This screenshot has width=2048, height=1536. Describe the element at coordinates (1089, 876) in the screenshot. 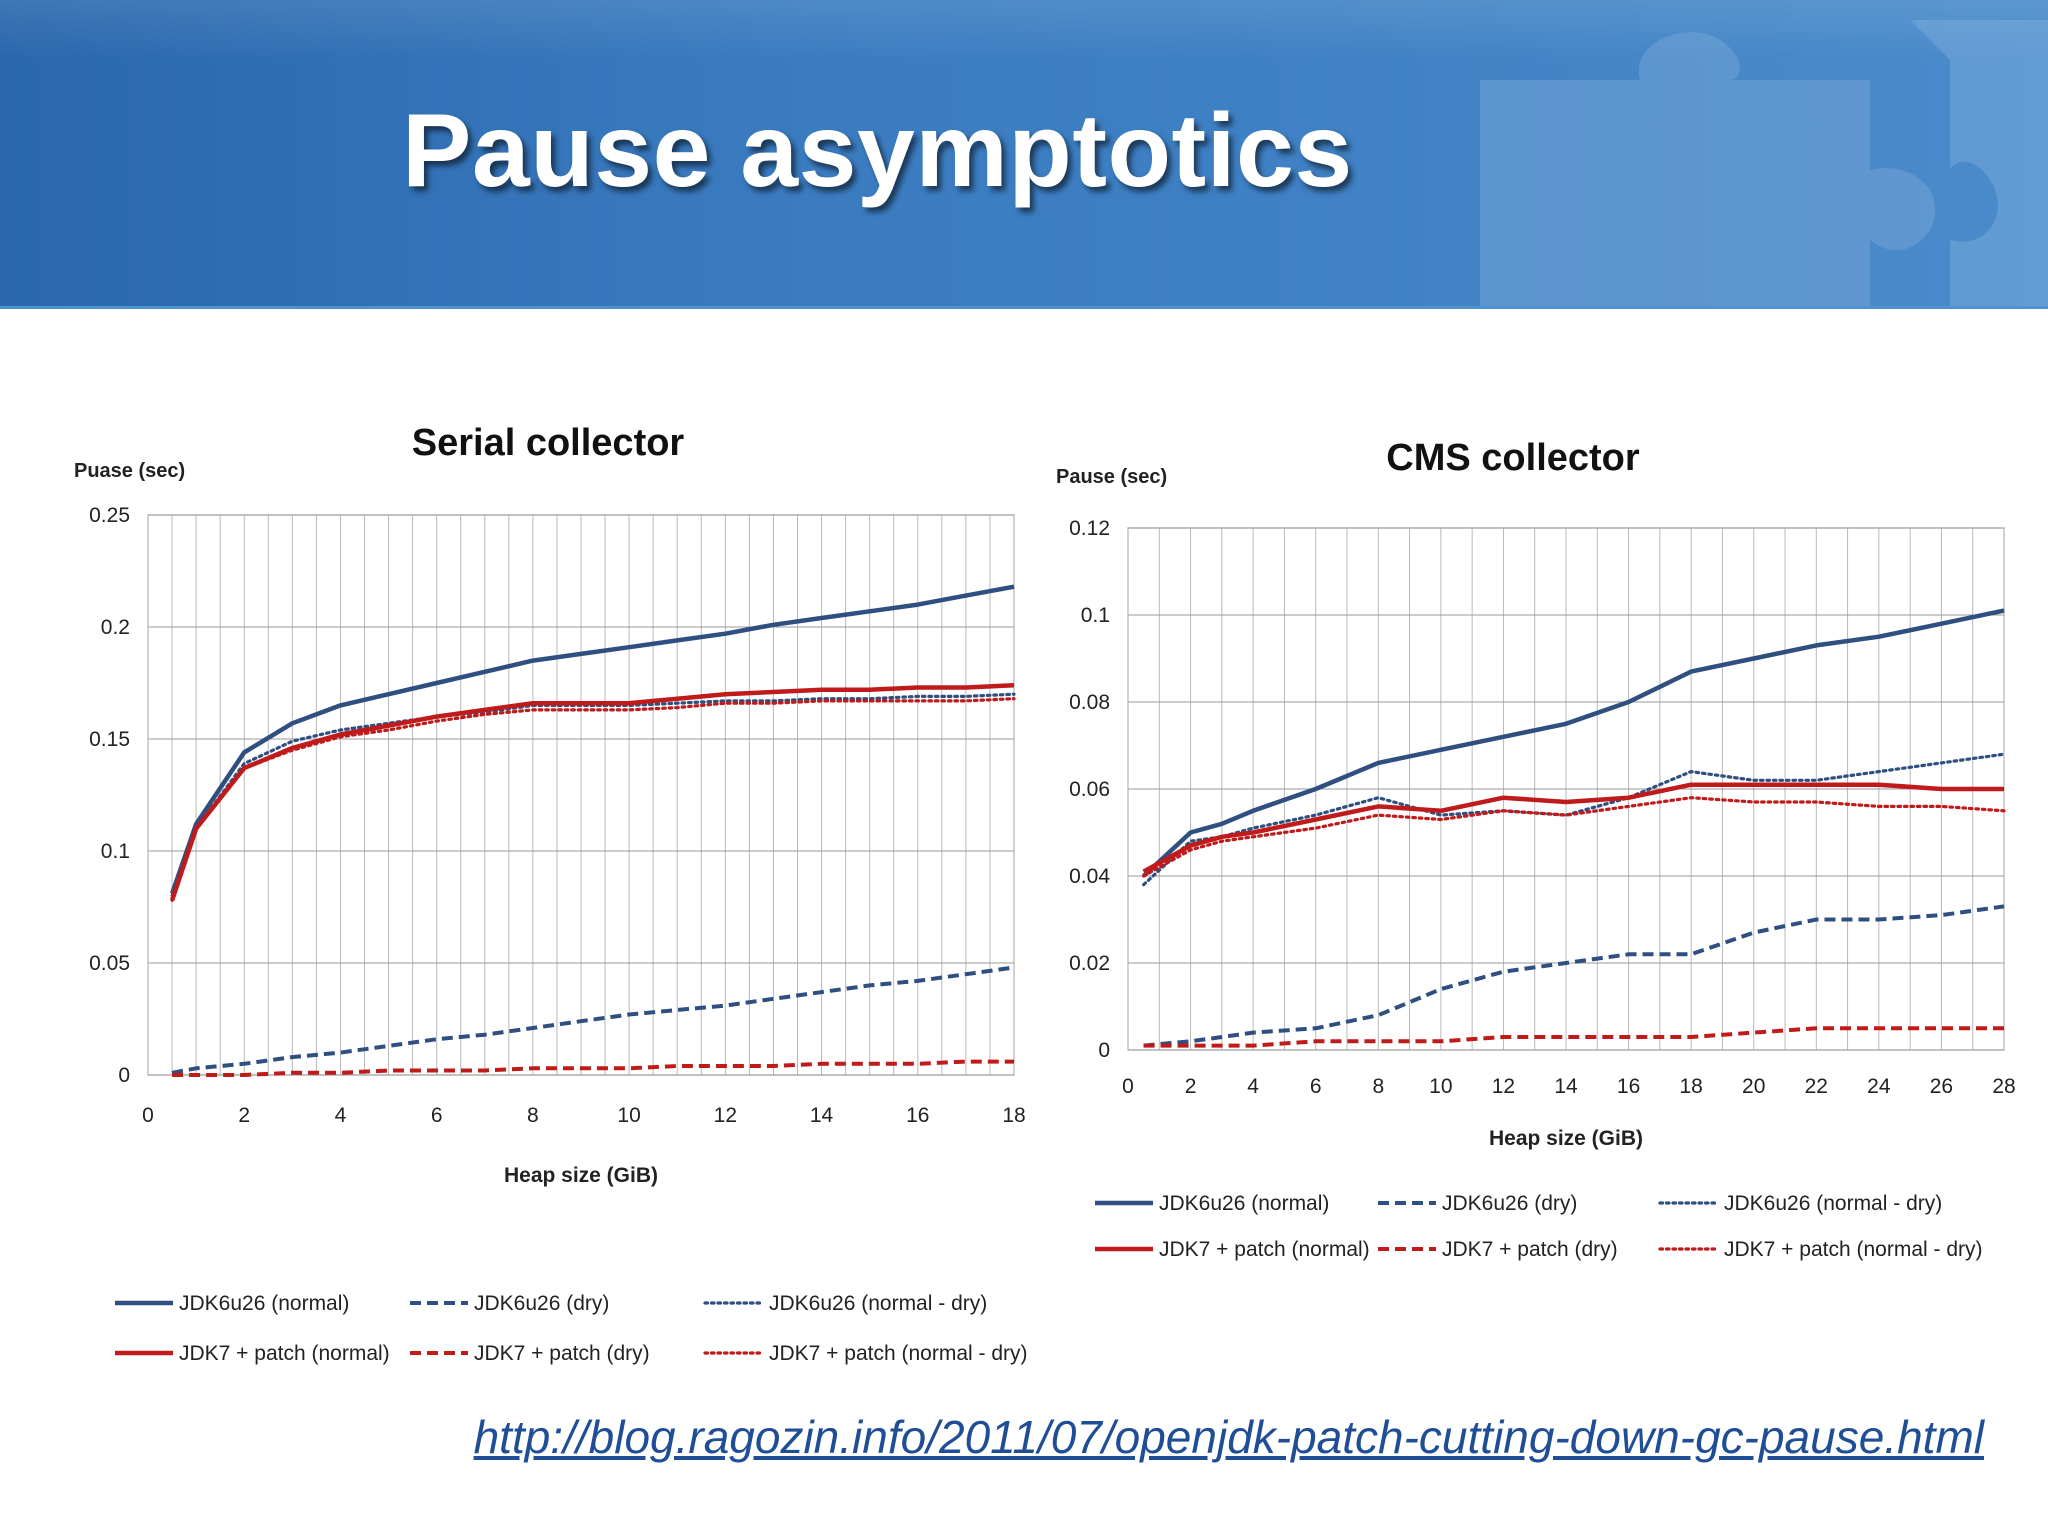

I see `y-tick-label: 0.04` at that location.